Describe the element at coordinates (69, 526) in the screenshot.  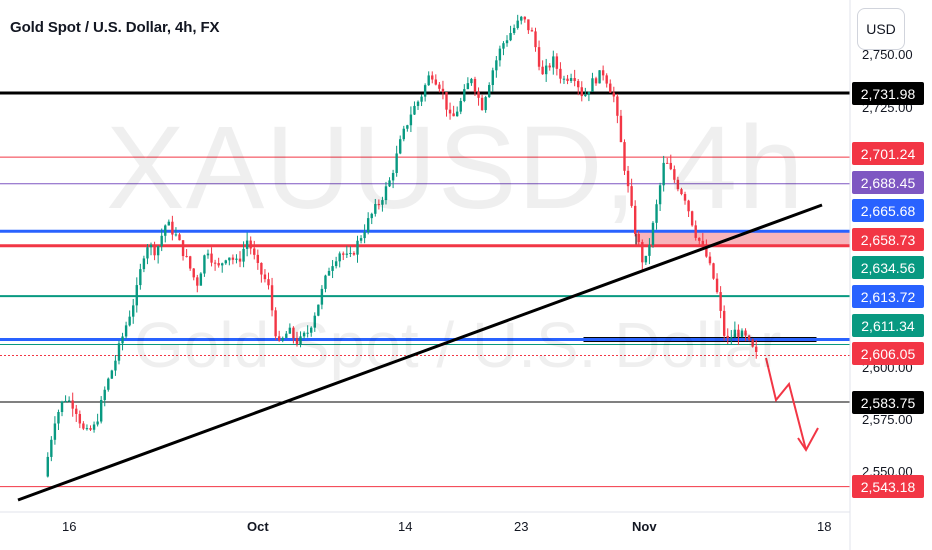
I see `x-tick-label: 16` at that location.